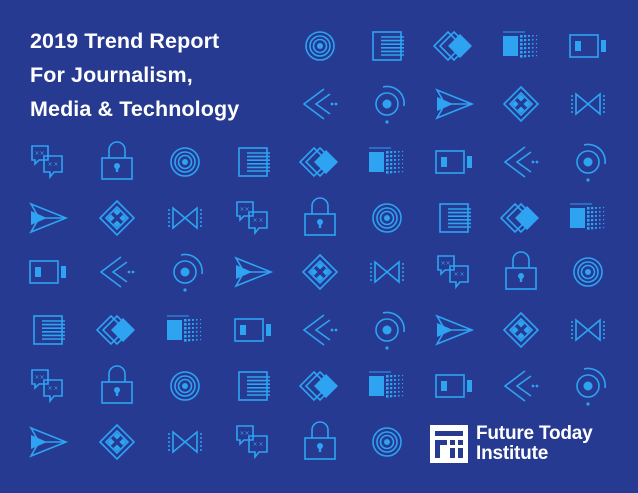 Image resolution: width=638 pixels, height=493 pixels. Describe the element at coordinates (111, 75) in the screenshot. I see `title-line-2: For Journalism,` at that location.